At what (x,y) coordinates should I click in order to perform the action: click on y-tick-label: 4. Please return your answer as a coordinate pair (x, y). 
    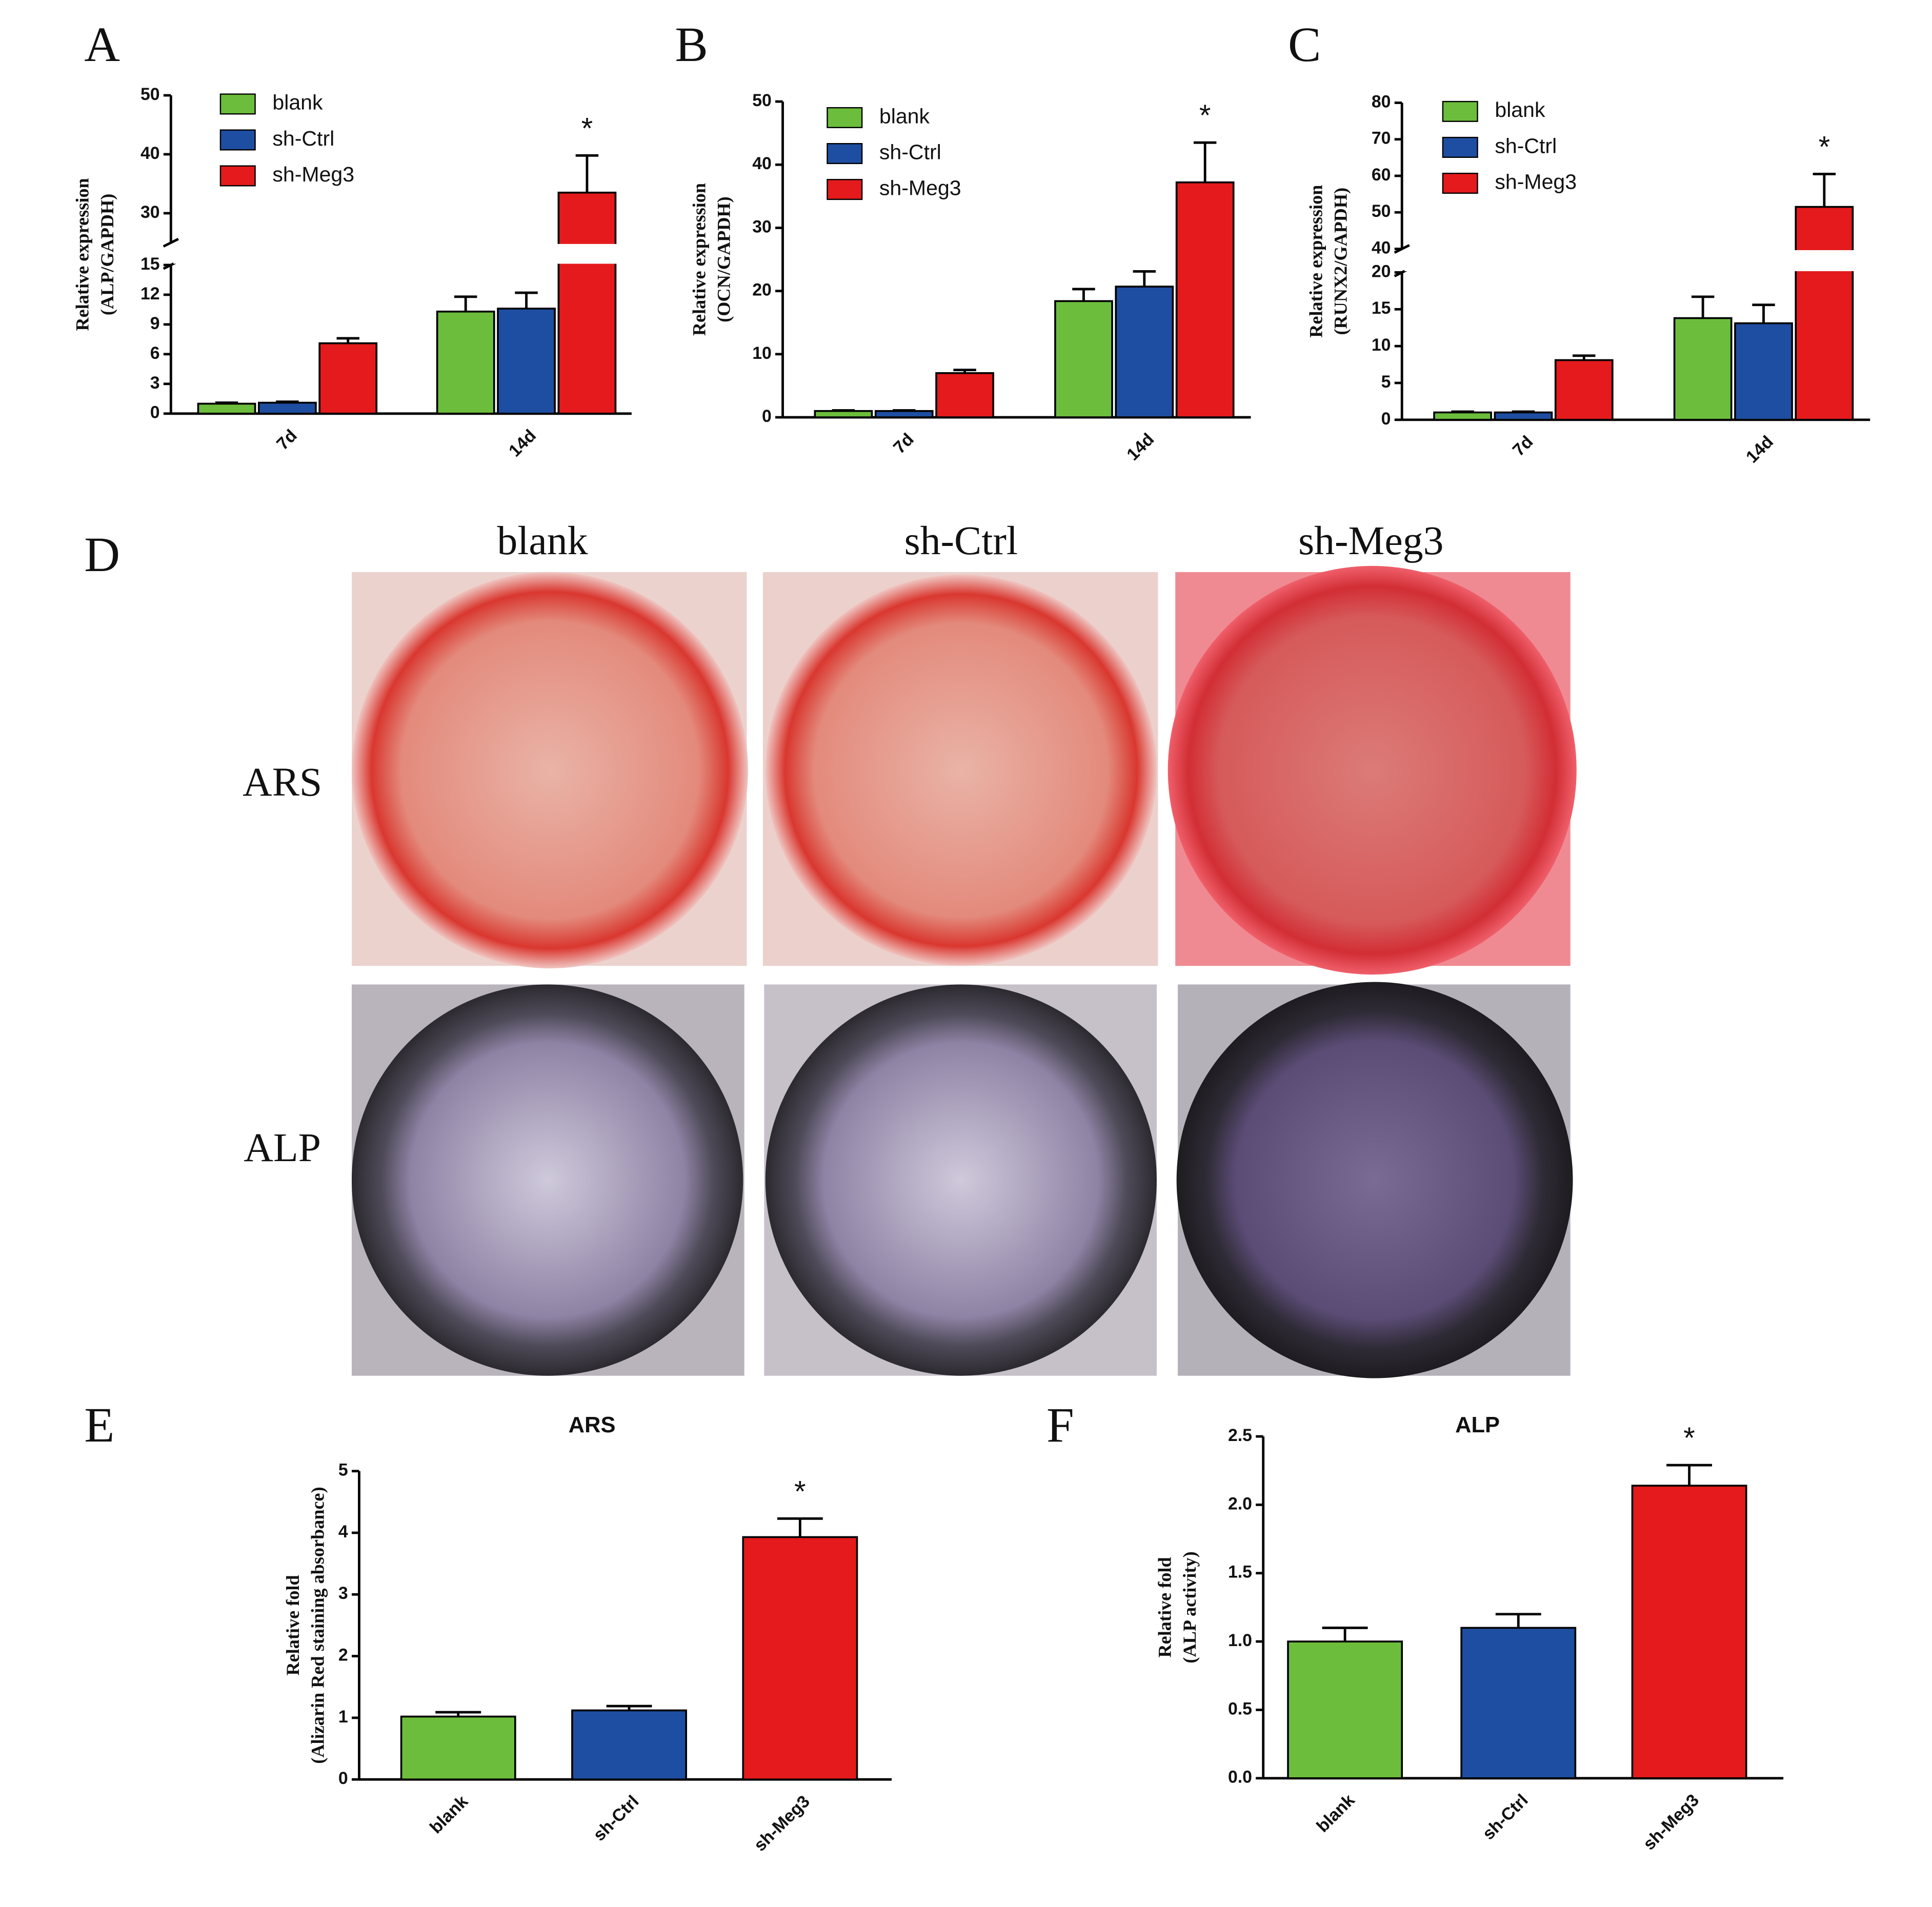
    Looking at the image, I should click on (343, 1532).